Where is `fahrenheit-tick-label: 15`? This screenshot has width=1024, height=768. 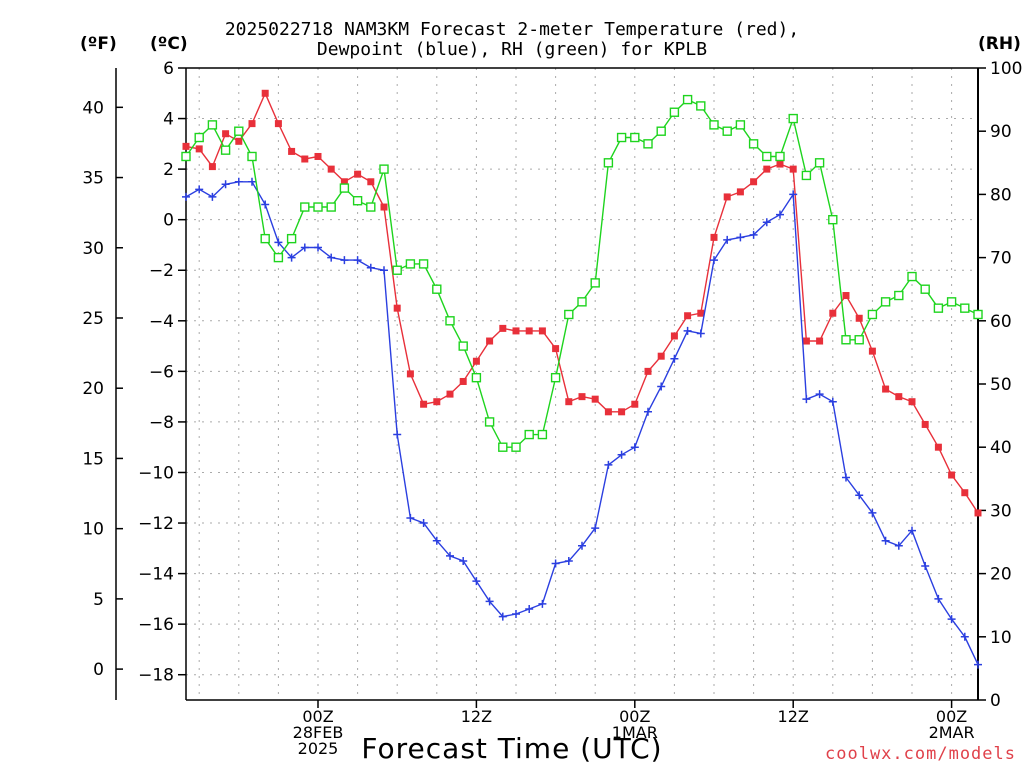
fahrenheit-tick-label: 15 is located at coordinates (93, 459).